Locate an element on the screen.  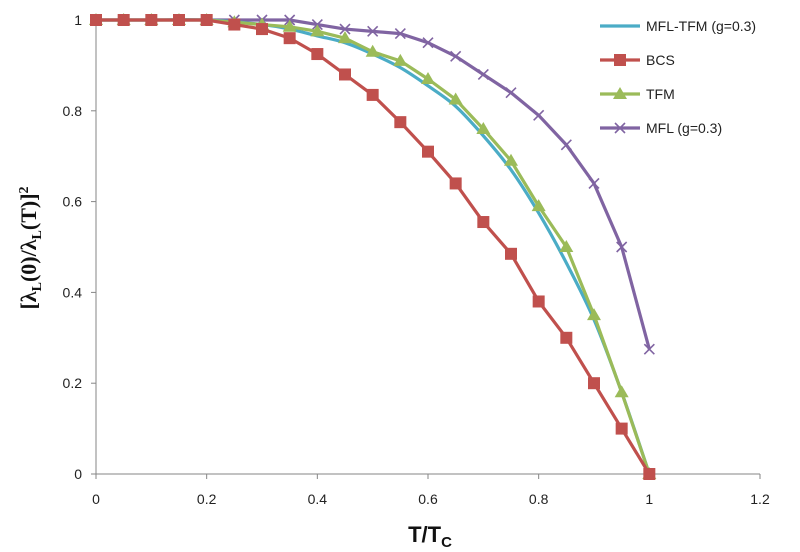
legend-entry-mfl-g-0-3: MFL (g=0.3) is located at coordinates (661, 128).